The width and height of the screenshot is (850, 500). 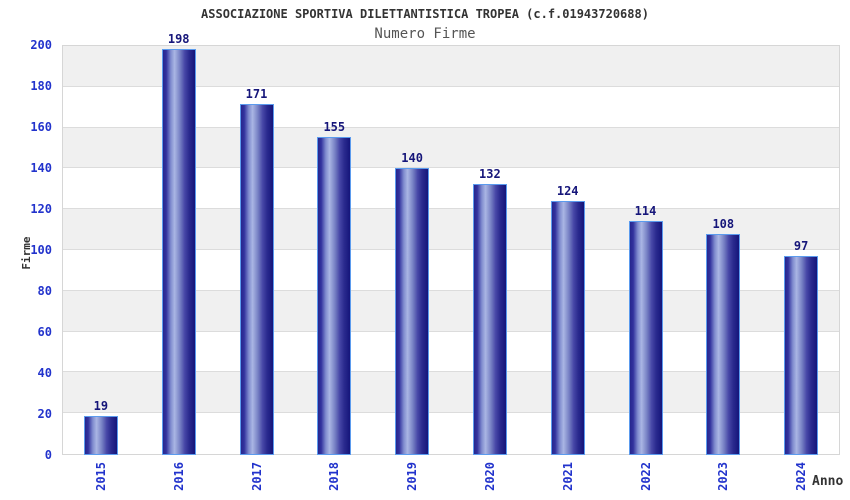 I want to click on bar-2021, so click(x=567, y=328).